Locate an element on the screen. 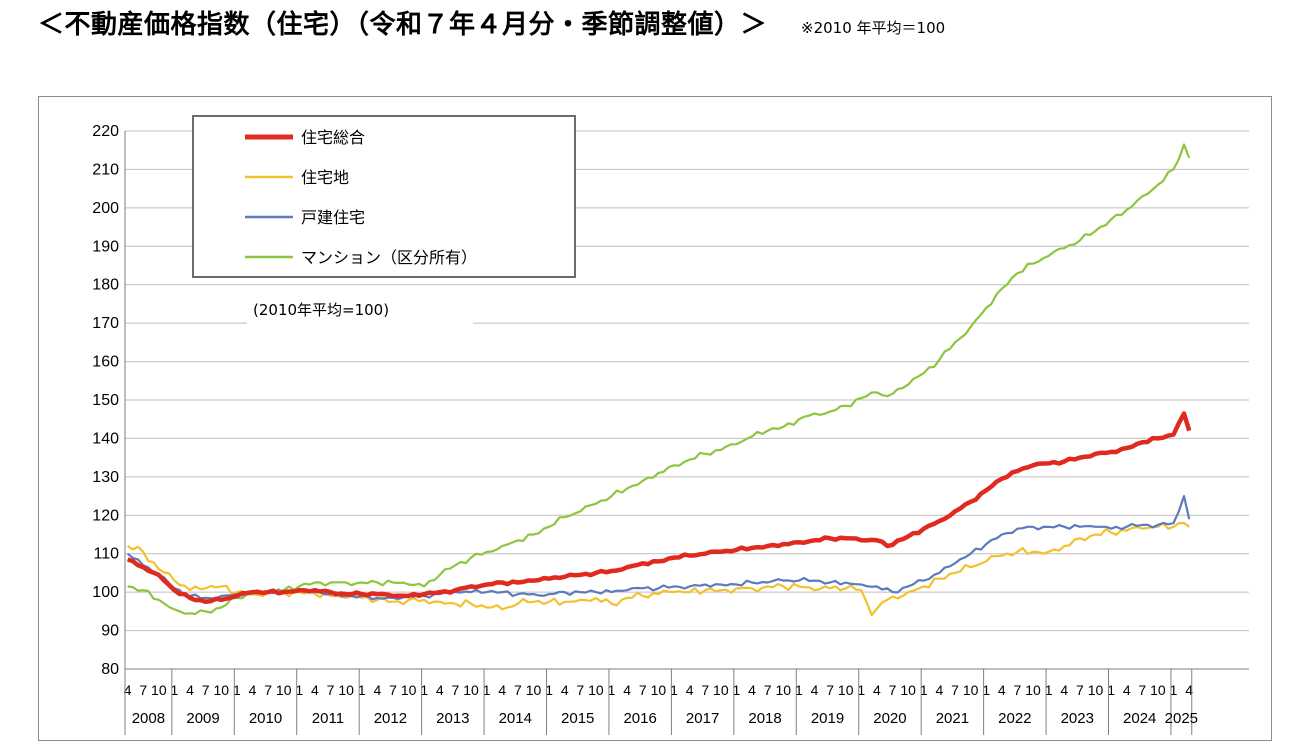  x-year-label: 2020 is located at coordinates (889, 718).